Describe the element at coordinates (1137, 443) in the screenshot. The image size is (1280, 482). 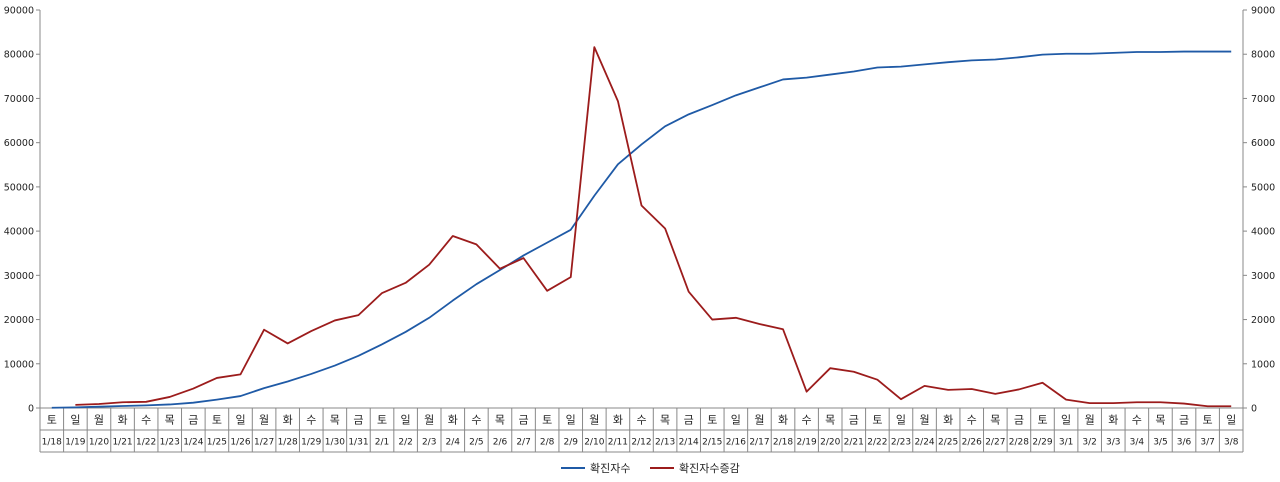
I see `date-tick-label: 3/4` at that location.